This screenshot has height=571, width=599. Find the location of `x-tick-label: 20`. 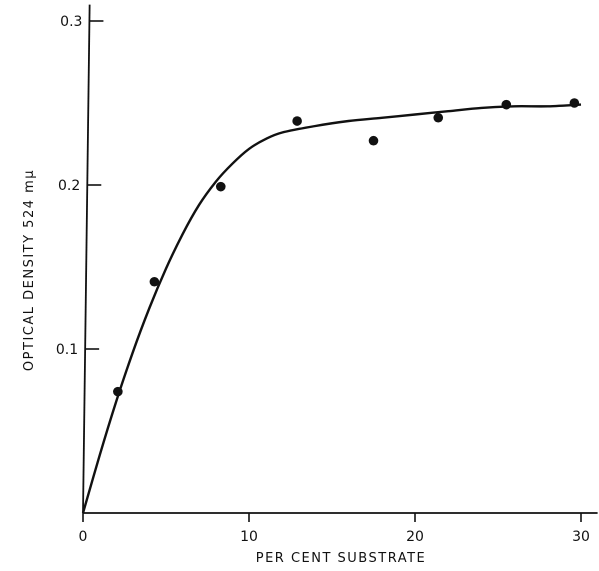

x-tick-label: 20 is located at coordinates (415, 537).